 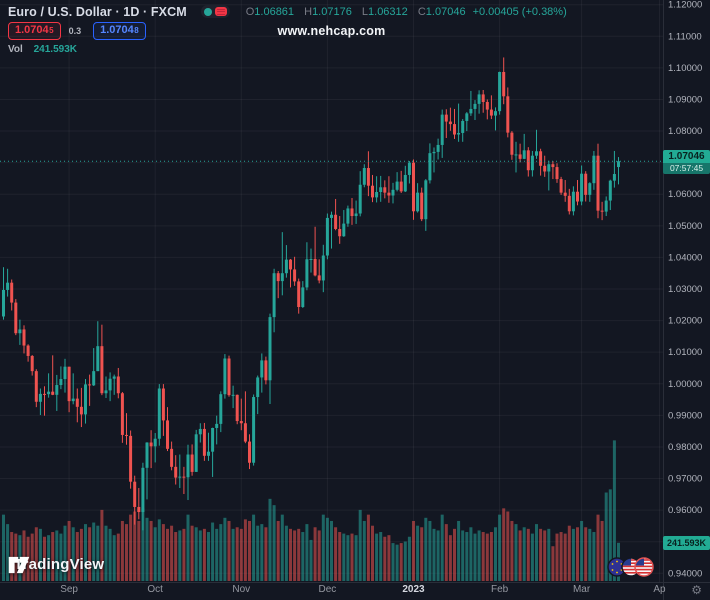 I want to click on tradingview-logo: TradingView, so click(x=56, y=565).